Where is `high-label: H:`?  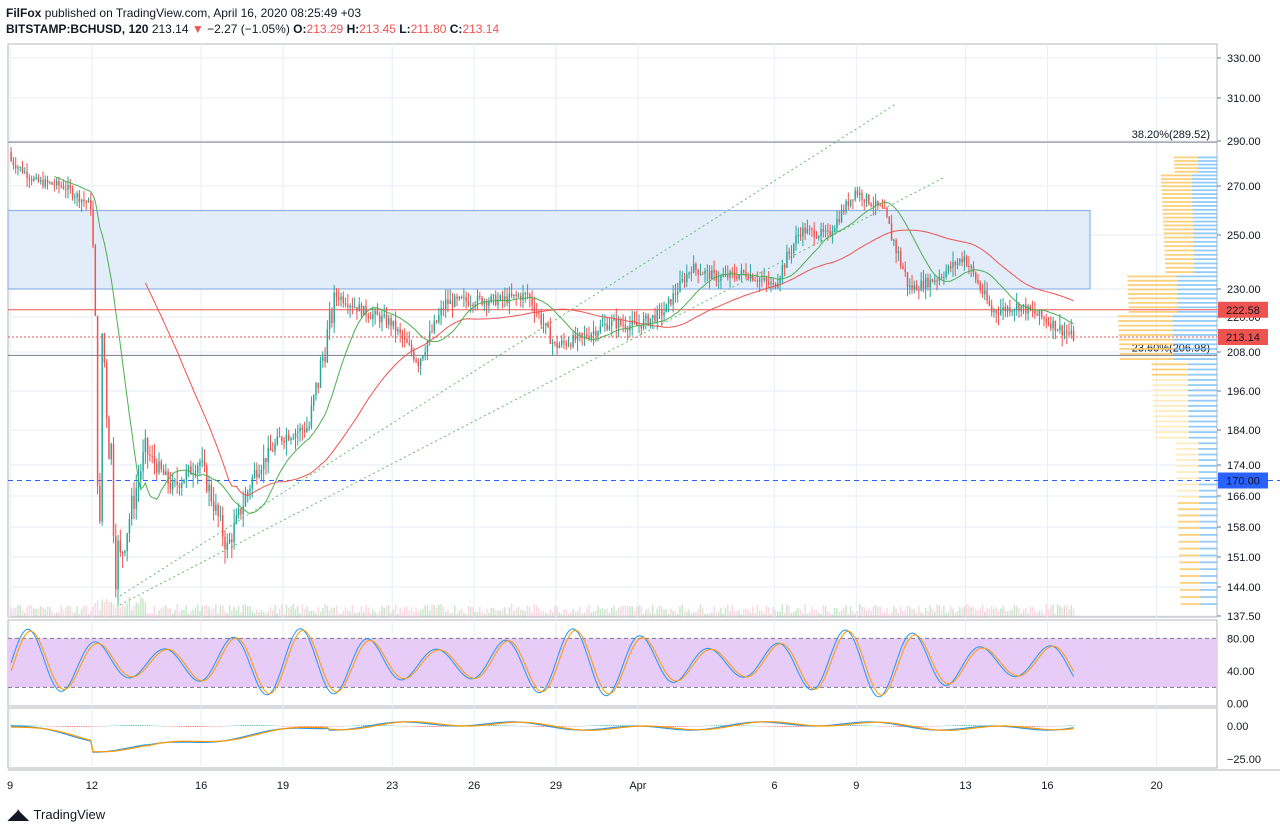 high-label: H: is located at coordinates (353, 29).